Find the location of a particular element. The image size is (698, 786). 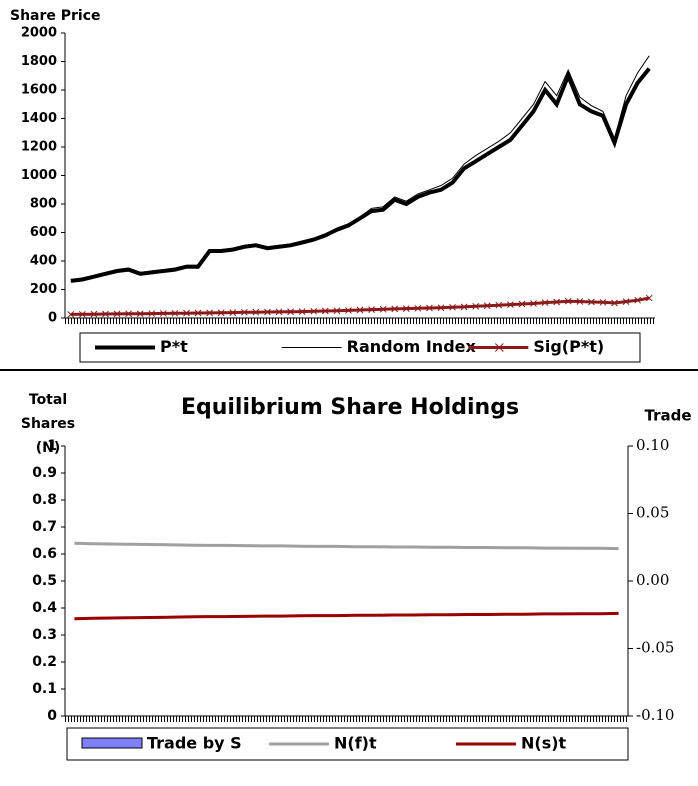

legend-label: P*t is located at coordinates (174, 346).